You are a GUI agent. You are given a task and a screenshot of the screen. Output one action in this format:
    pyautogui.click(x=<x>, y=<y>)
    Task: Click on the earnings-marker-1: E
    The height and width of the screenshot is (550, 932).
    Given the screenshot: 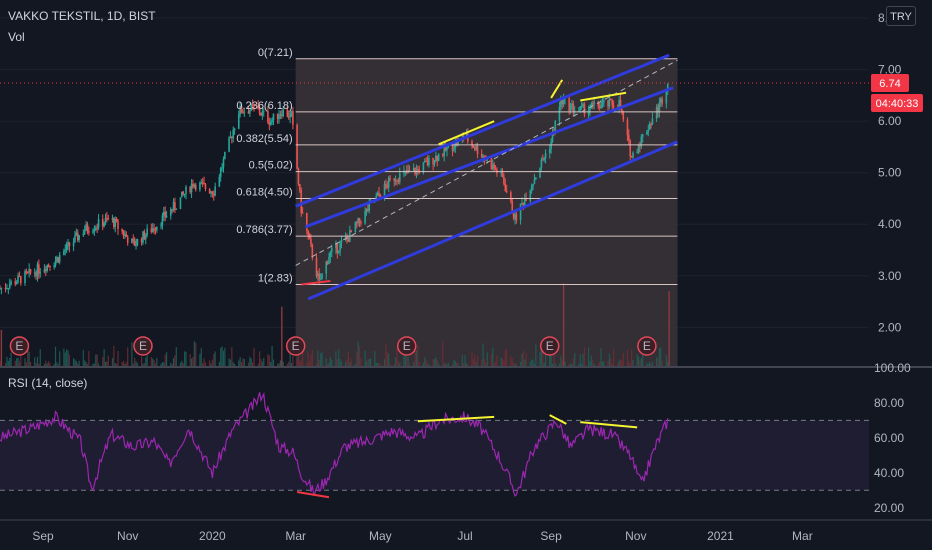 What is the action you would take?
    pyautogui.click(x=143, y=346)
    